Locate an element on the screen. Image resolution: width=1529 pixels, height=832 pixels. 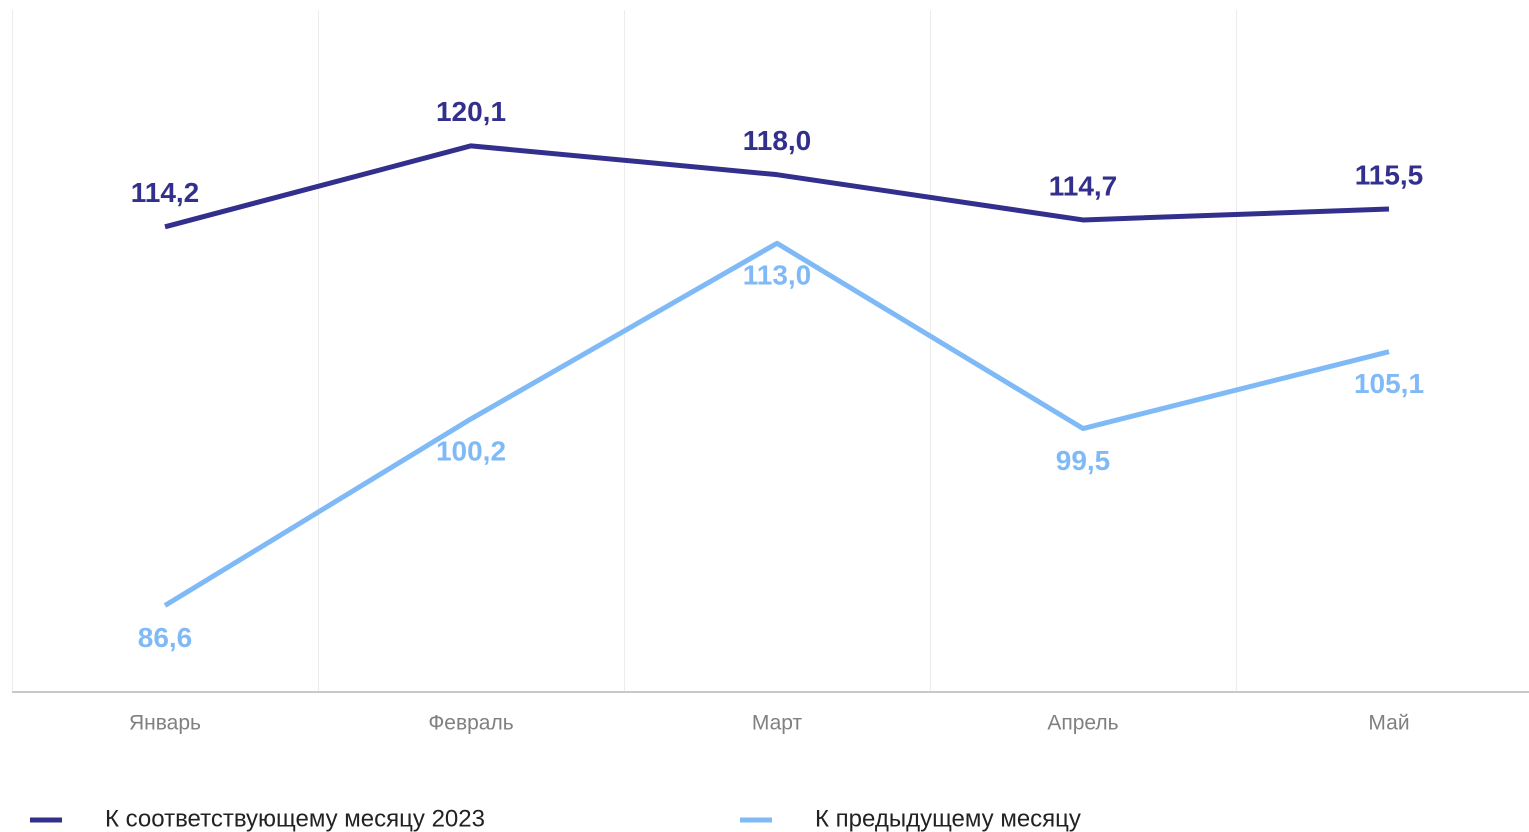
legend-label: К предыдущему месяцу is located at coordinates (948, 818).